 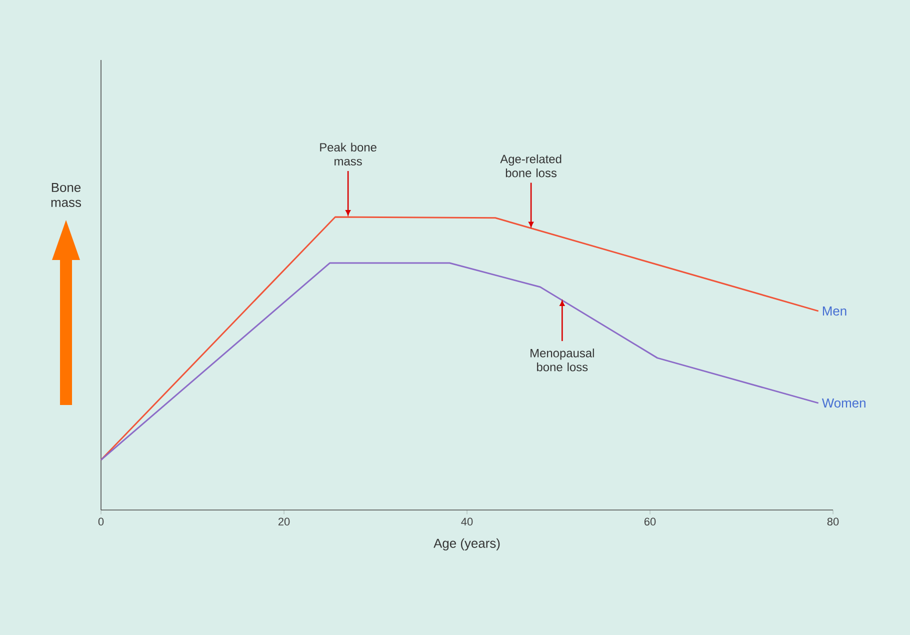 What do you see at coordinates (834, 311) in the screenshot?
I see `series-label: Men` at bounding box center [834, 311].